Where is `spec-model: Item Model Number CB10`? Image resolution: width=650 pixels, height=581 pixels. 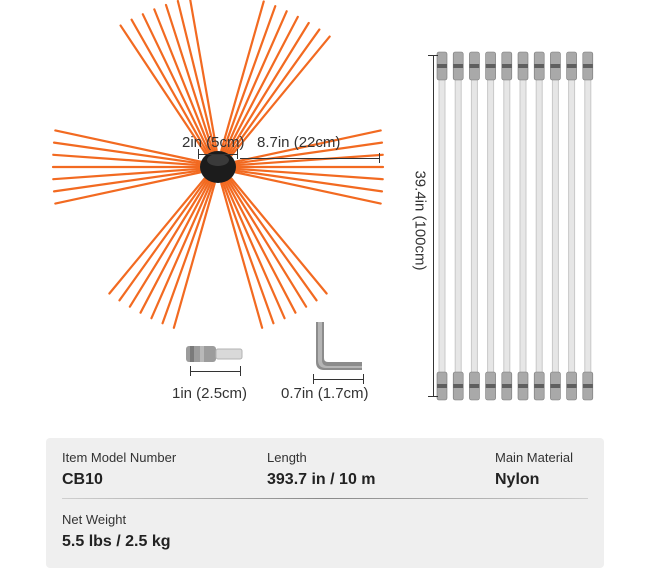
spec-model: Item Model Number CB10 is located at coordinates (119, 469).